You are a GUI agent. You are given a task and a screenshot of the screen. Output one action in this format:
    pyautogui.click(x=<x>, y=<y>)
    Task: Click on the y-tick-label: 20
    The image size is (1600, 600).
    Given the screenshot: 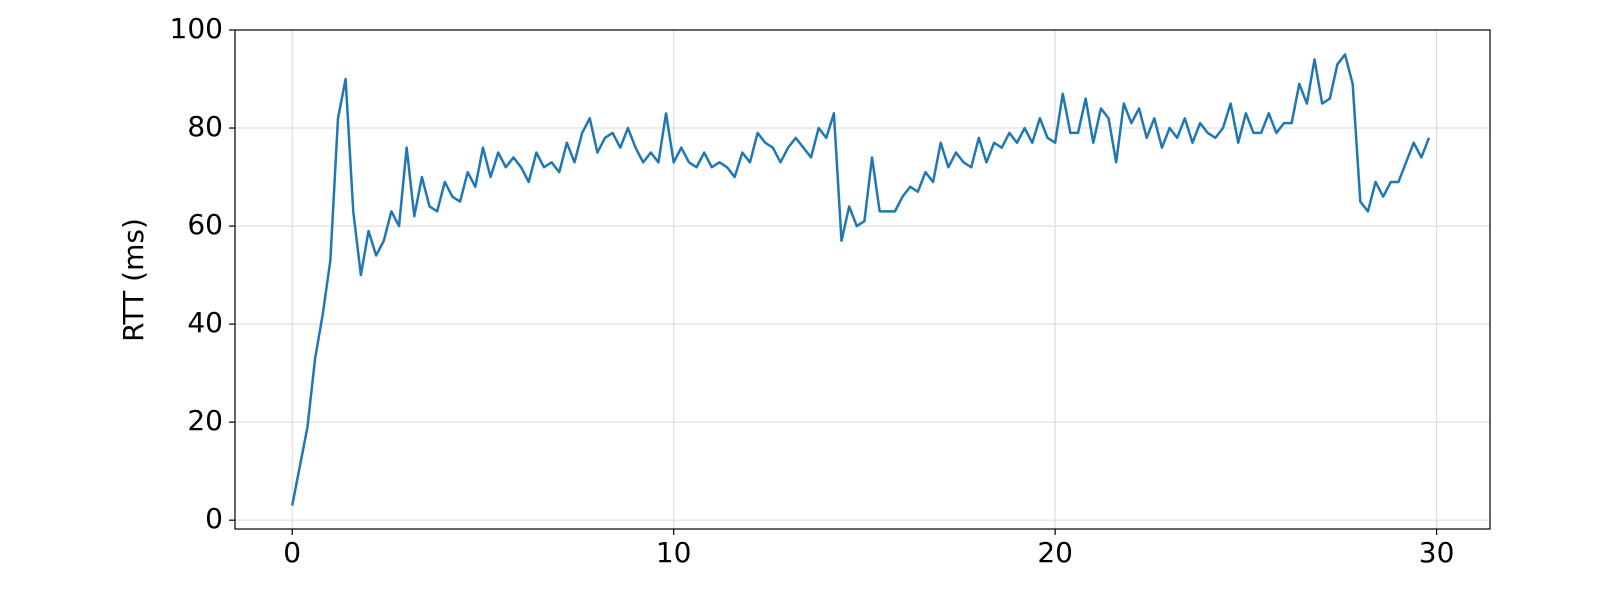 What is the action you would take?
    pyautogui.click(x=205, y=420)
    